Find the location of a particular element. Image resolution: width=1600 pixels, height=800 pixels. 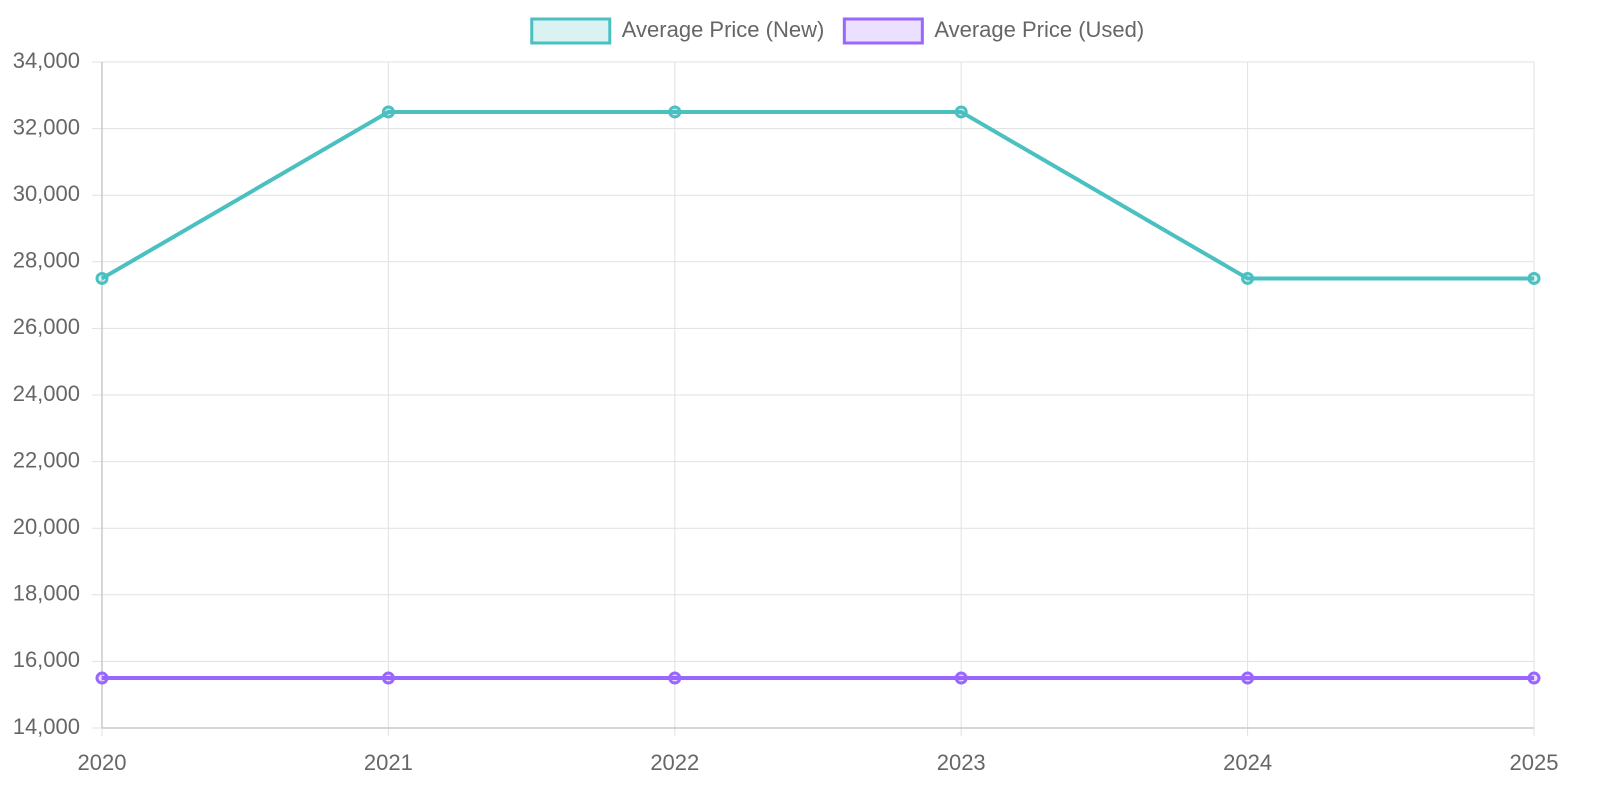

x-tick-label: 2021 is located at coordinates (388, 762).